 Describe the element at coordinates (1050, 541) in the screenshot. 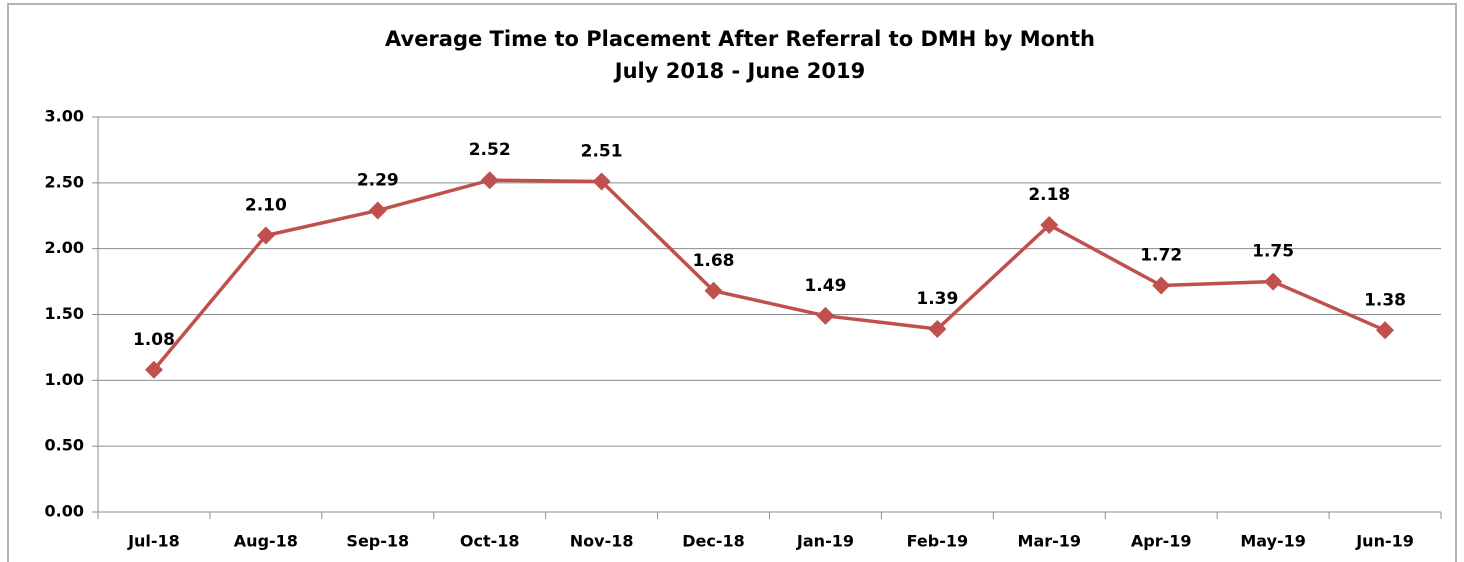

I see `x-tick-label: Mar-19` at that location.